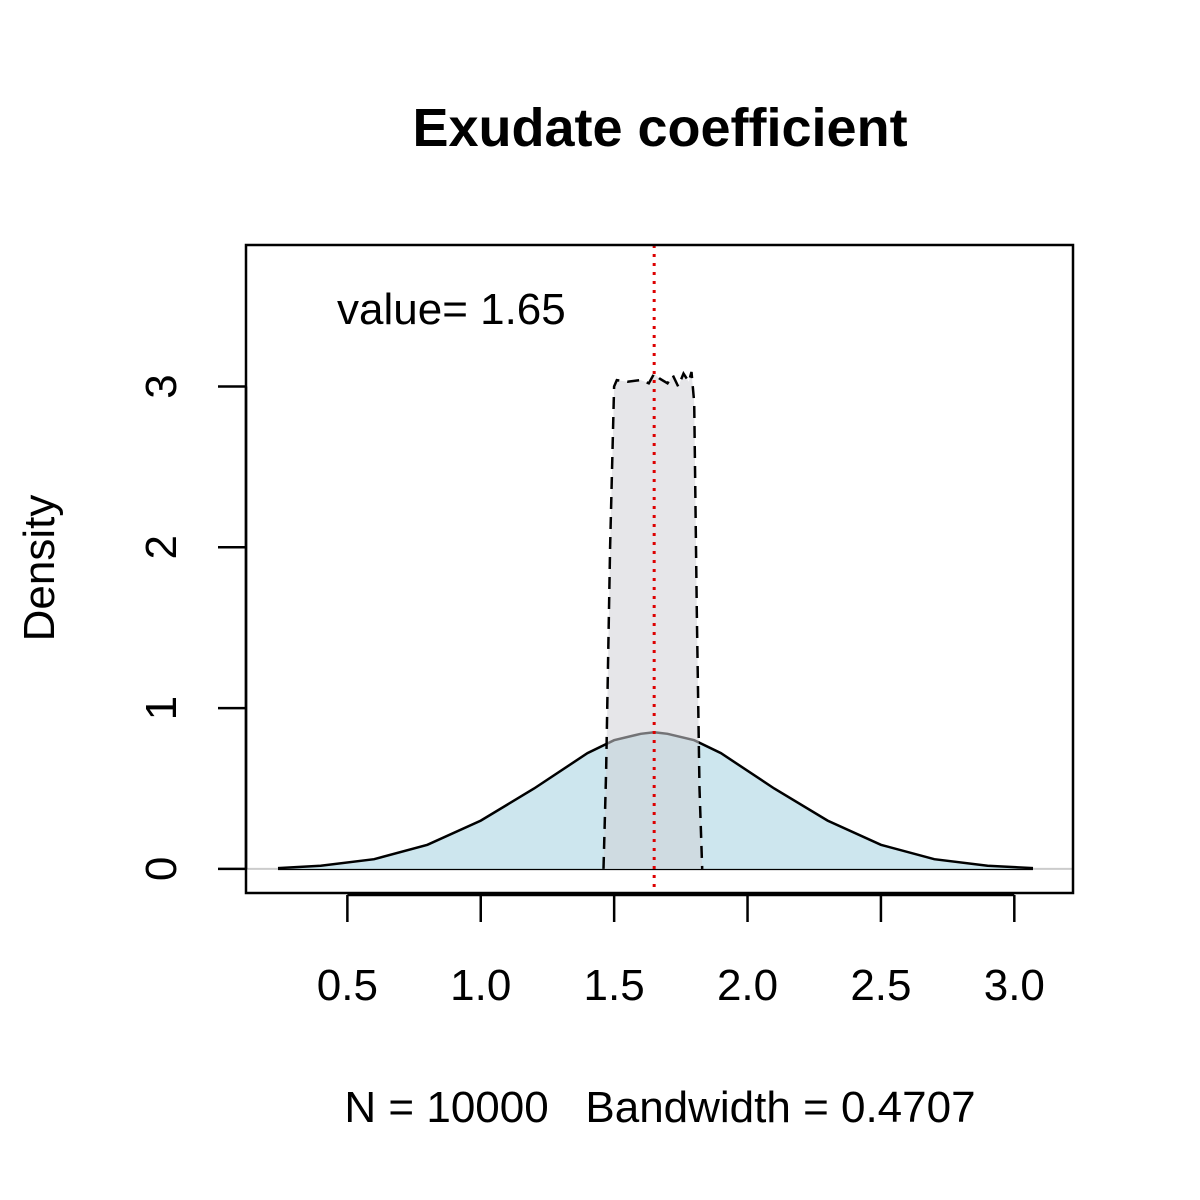 The height and width of the screenshot is (1200, 1200). I want to click on value-annotation: value= 1.65, so click(451, 309).